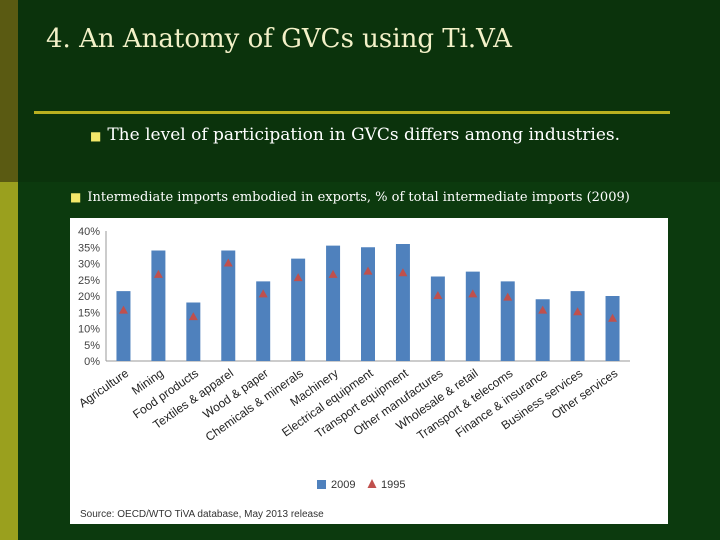  I want to click on title-rule, so click(352, 112).